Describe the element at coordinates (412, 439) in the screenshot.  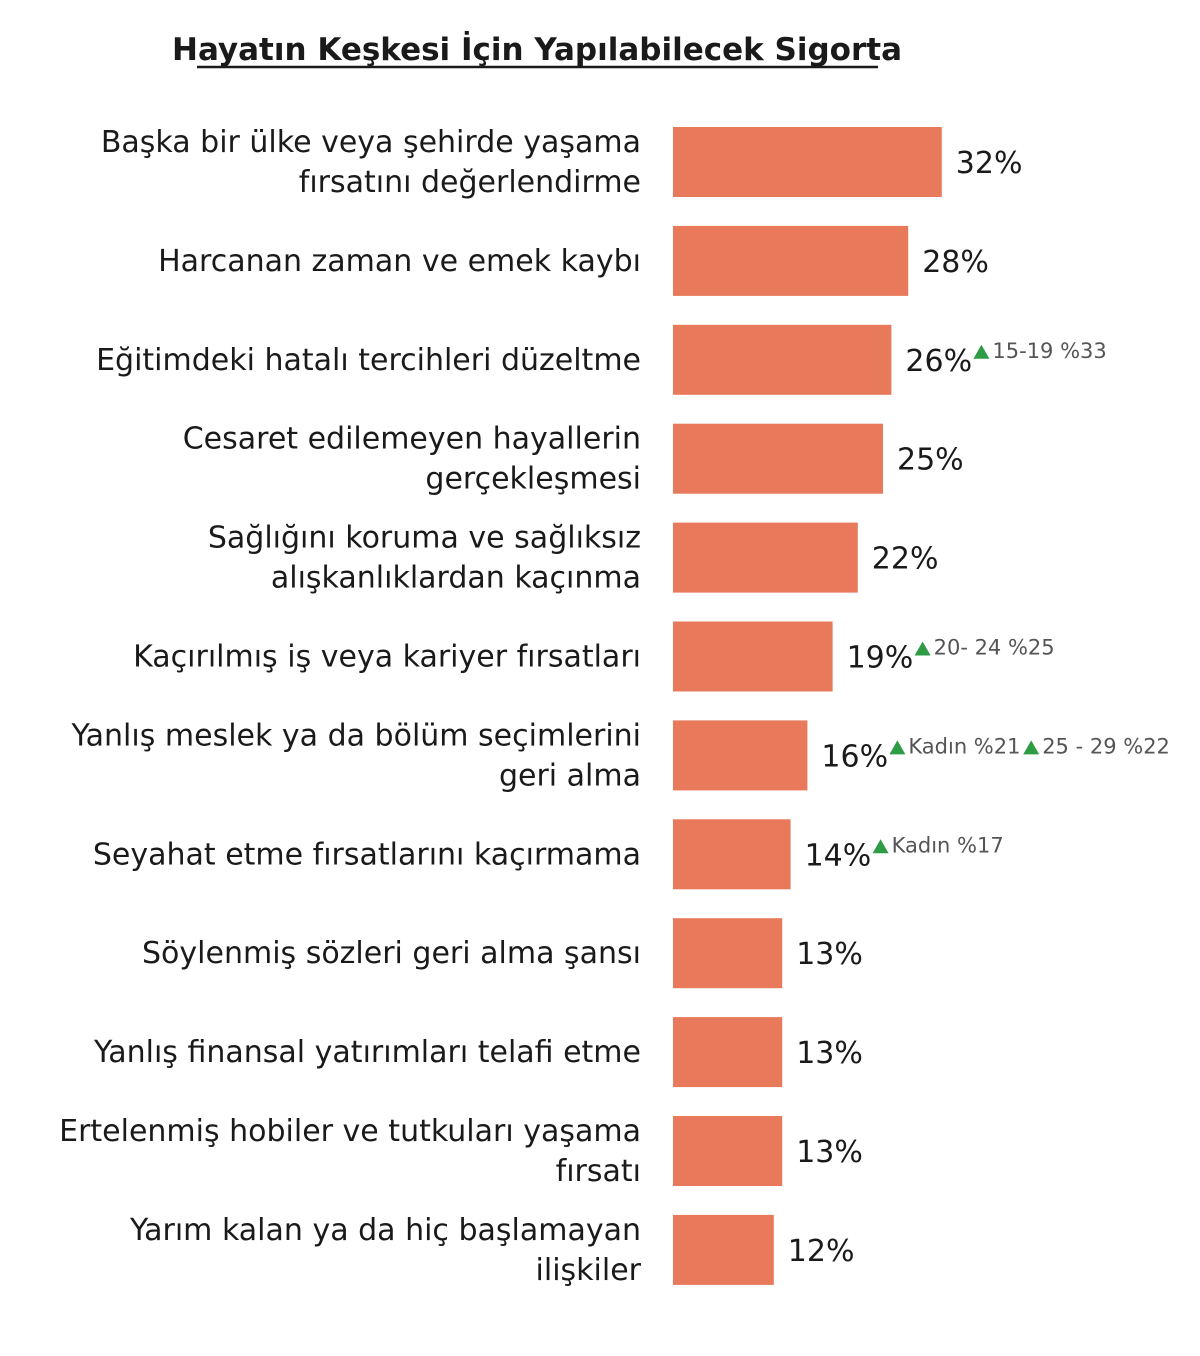
I see `category-label: Cesaret edilemeyen hayallerin` at that location.